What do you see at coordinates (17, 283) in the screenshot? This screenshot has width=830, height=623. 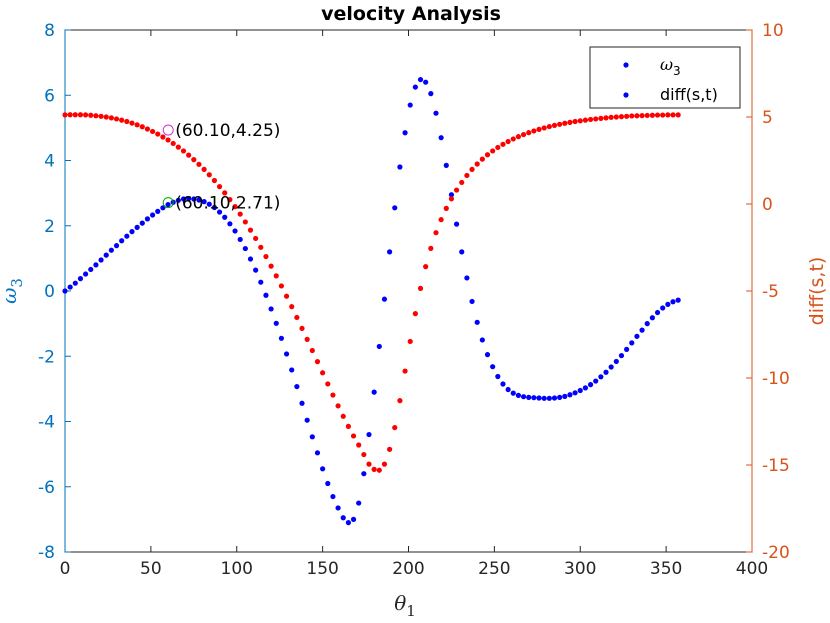 I see `y-left-axis-label-subscript: 3` at bounding box center [17, 283].